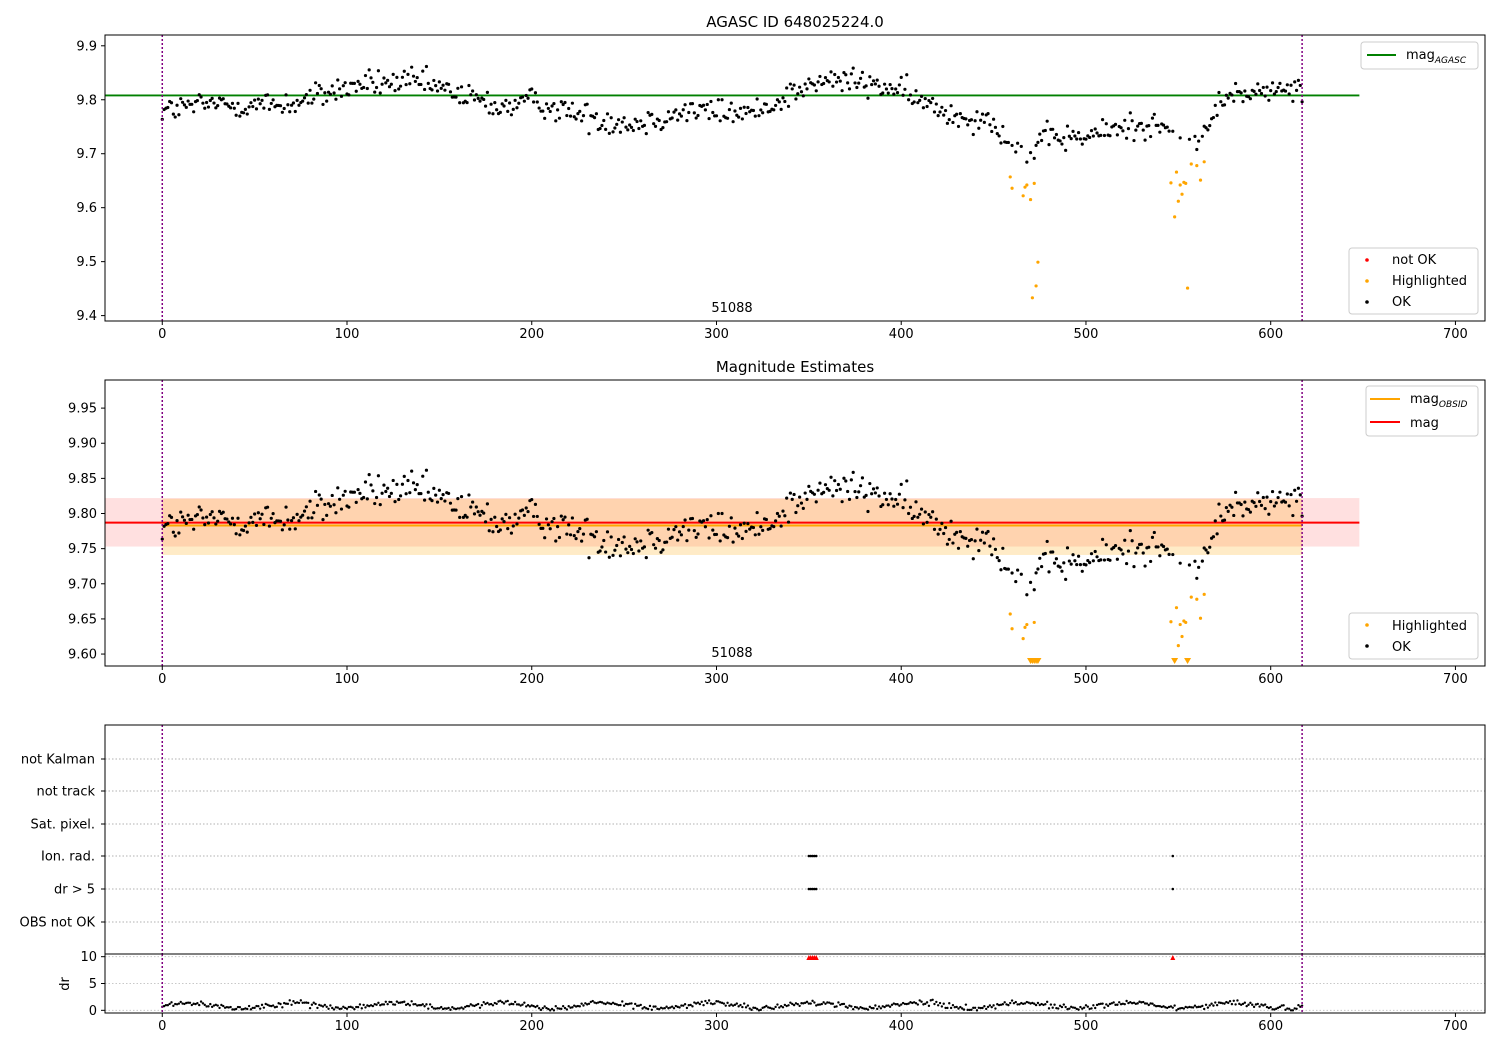 The width and height of the screenshot is (1500, 1050). What do you see at coordinates (162, 679) in the screenshot?
I see `x-tick-label: 0` at bounding box center [162, 679].